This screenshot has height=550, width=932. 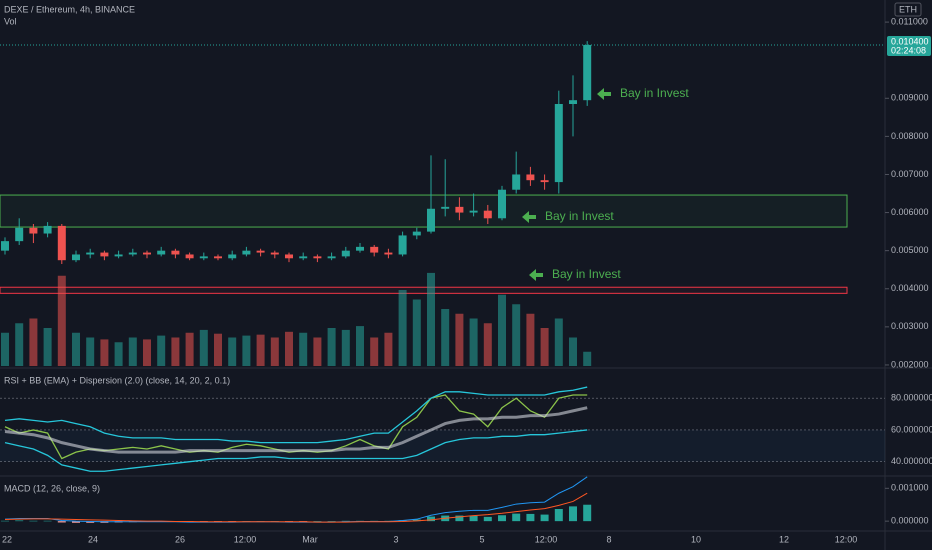 I want to click on y-tick-label: 0.004000, so click(x=910, y=288).